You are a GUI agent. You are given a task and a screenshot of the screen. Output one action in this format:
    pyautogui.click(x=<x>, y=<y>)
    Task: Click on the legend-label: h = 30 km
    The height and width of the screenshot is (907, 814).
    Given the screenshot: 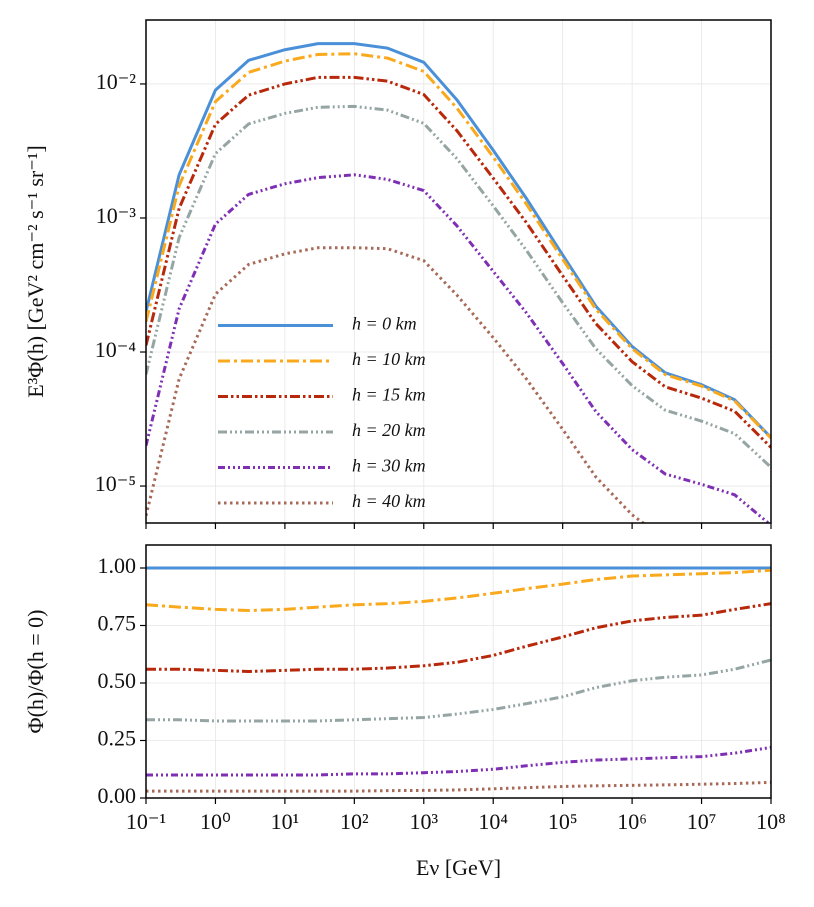 What is the action you would take?
    pyautogui.click(x=389, y=466)
    